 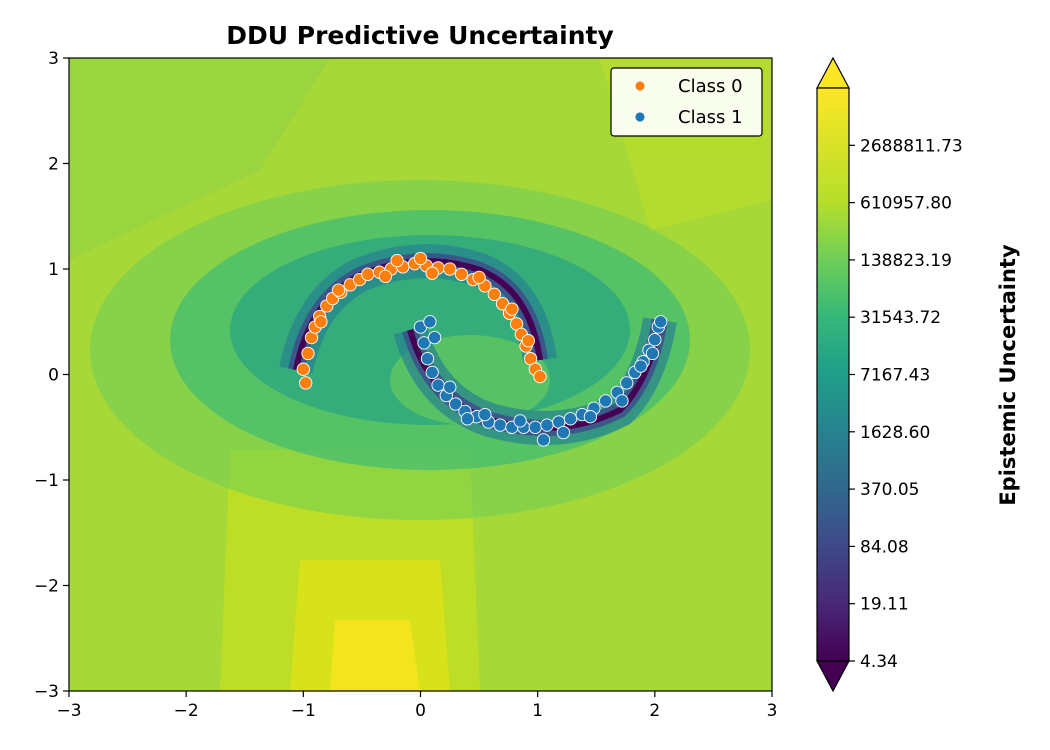 What do you see at coordinates (889, 490) in the screenshot?
I see `colorbar-tick-label: 370.05` at bounding box center [889, 490].